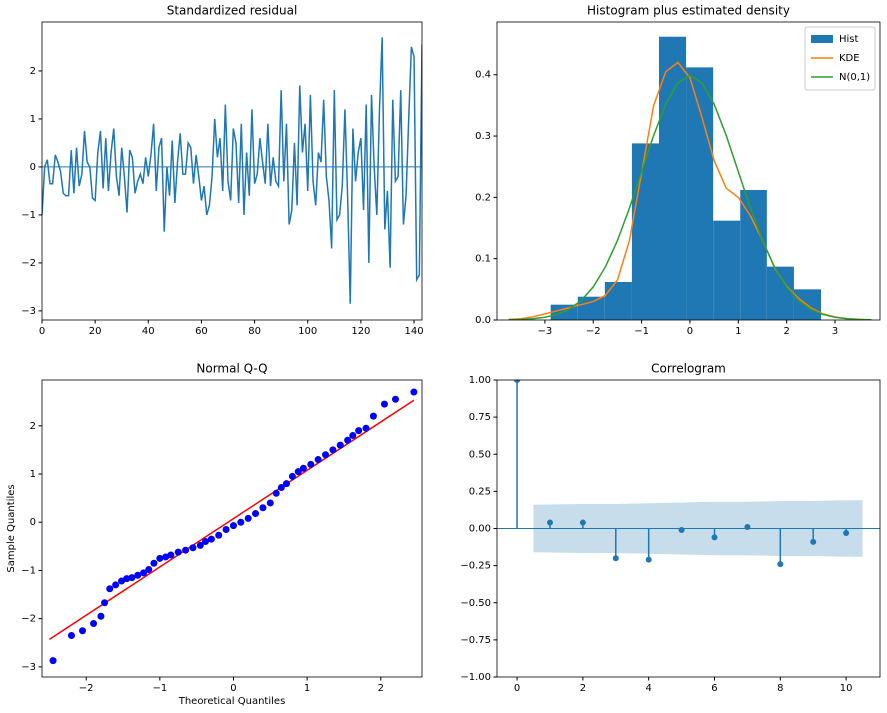 This screenshot has width=887, height=713. I want to click on y-tick-label: −2, so click(28, 619).